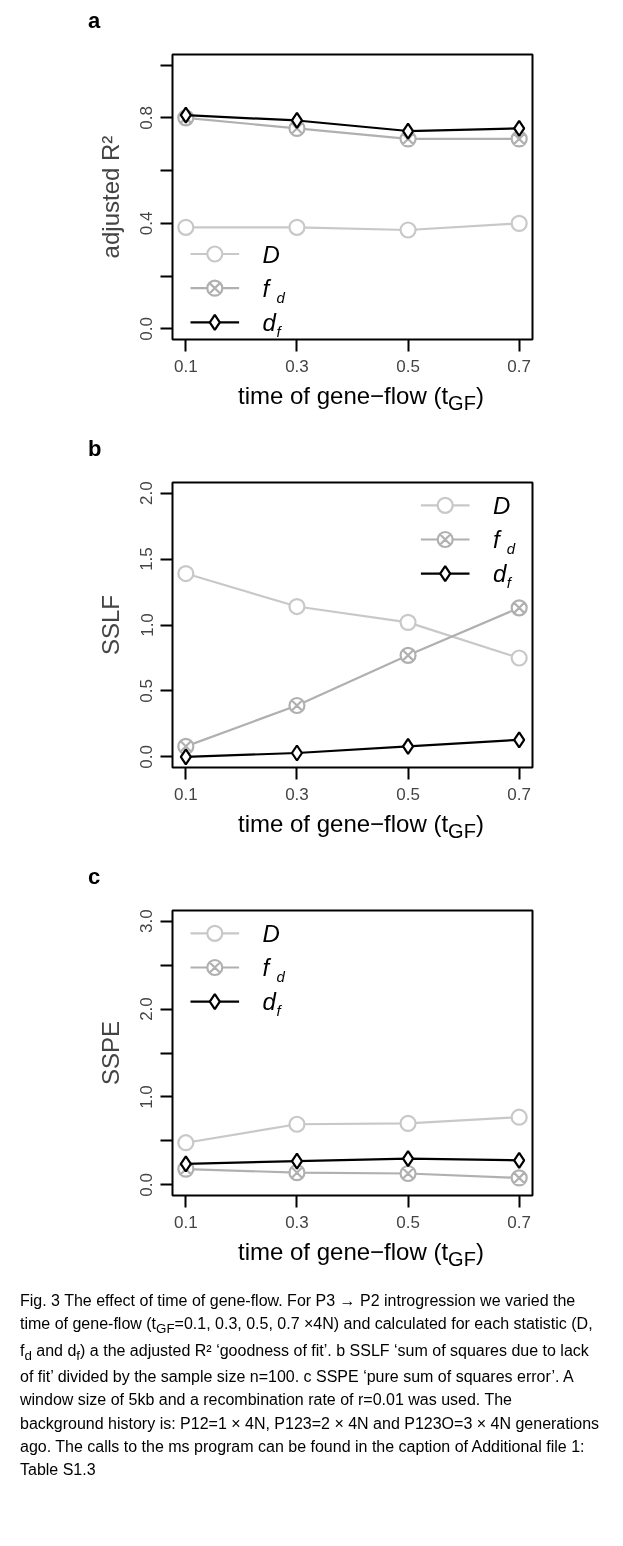  Describe the element at coordinates (147, 223) in the screenshot. I see `y-tick-label: 0.4` at that location.